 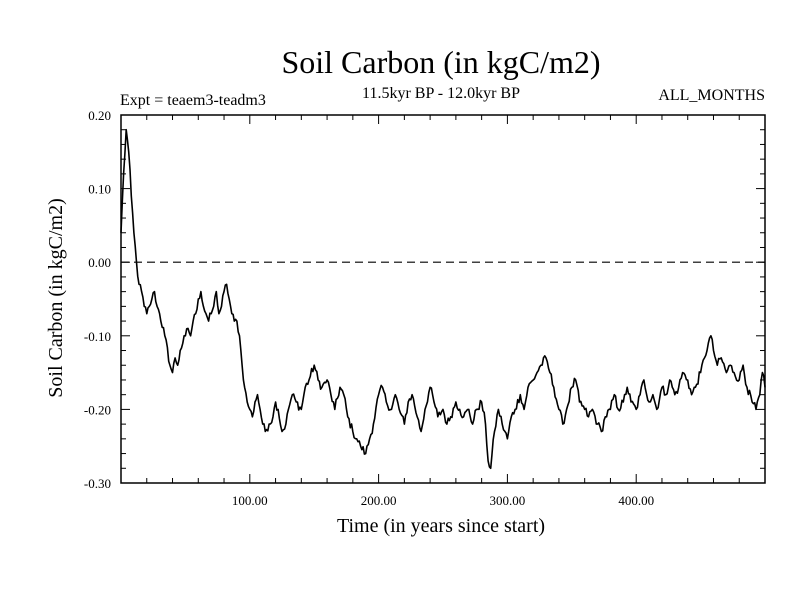 I want to click on x-tick-label: 200.00, so click(x=379, y=500).